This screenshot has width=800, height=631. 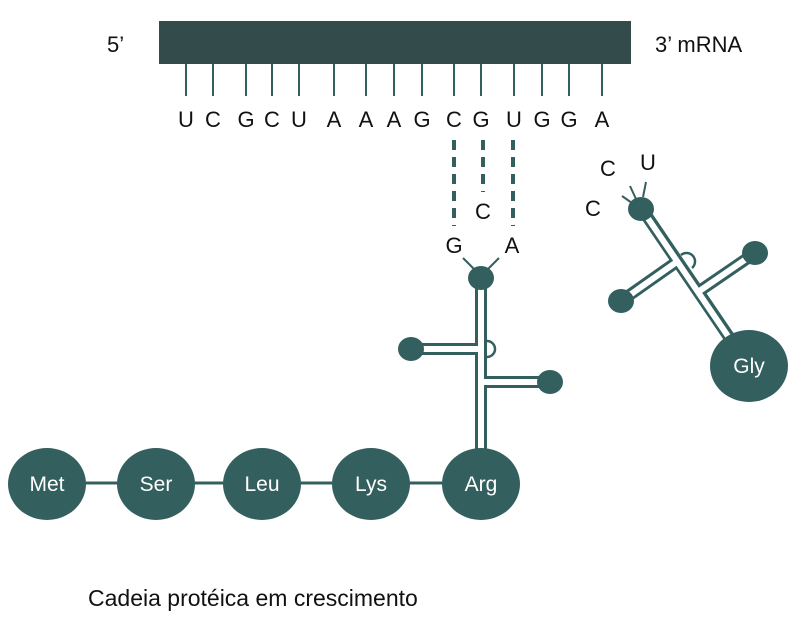 I want to click on arg-amino-acid-label: Arg, so click(x=481, y=484).